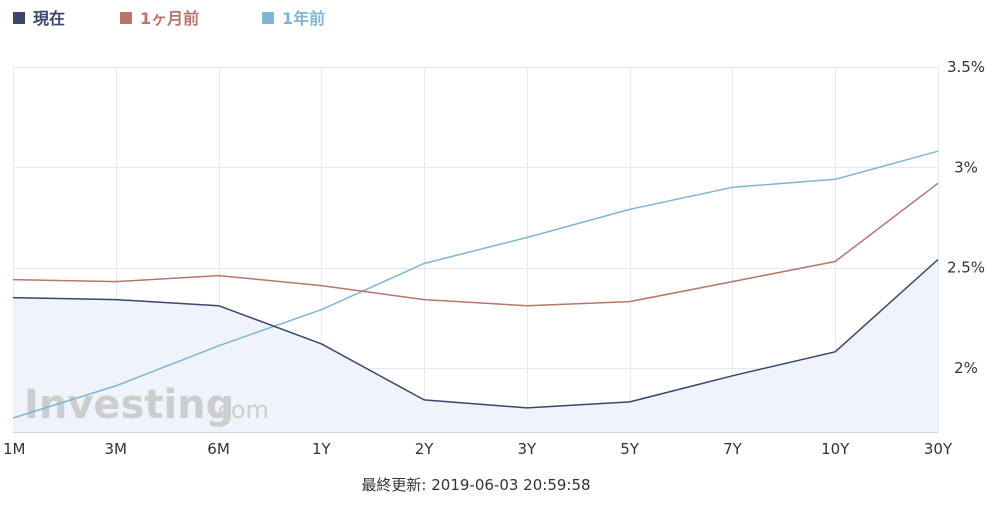  Describe the element at coordinates (966, 268) in the screenshot. I see `y-tick-label: 2.5%` at that location.